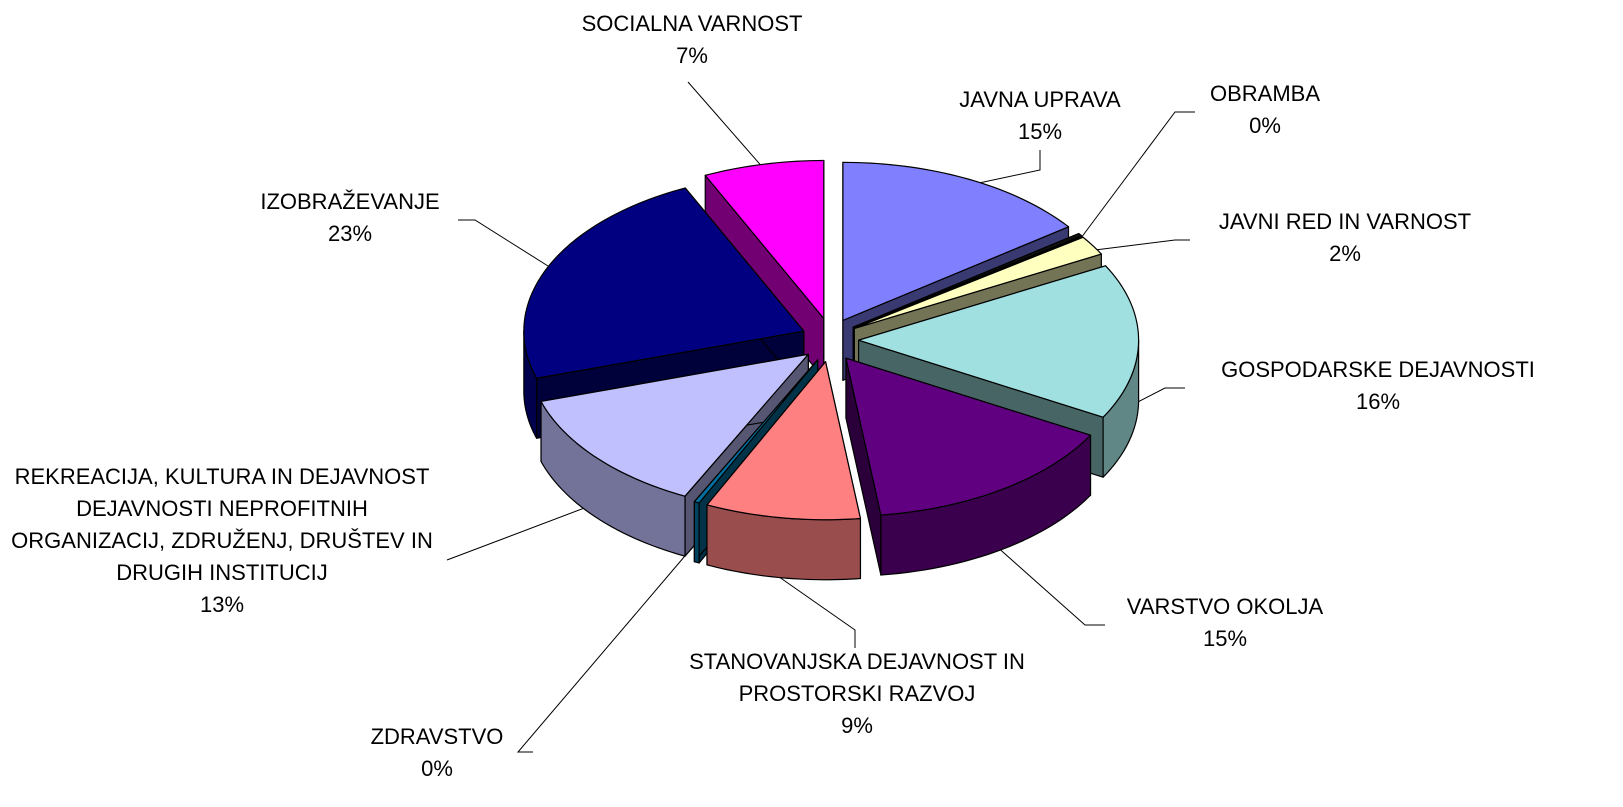 This screenshot has width=1623, height=807. What do you see at coordinates (692, 40) in the screenshot?
I see `data-label: SOCIALNA VARNOST 7%` at bounding box center [692, 40].